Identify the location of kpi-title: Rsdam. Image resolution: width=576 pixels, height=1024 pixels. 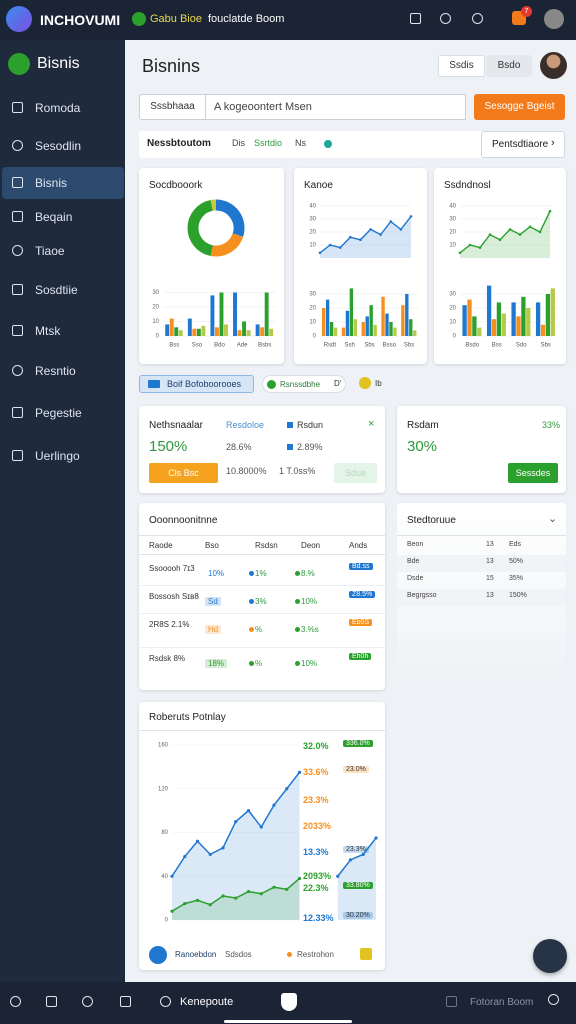
(423, 425).